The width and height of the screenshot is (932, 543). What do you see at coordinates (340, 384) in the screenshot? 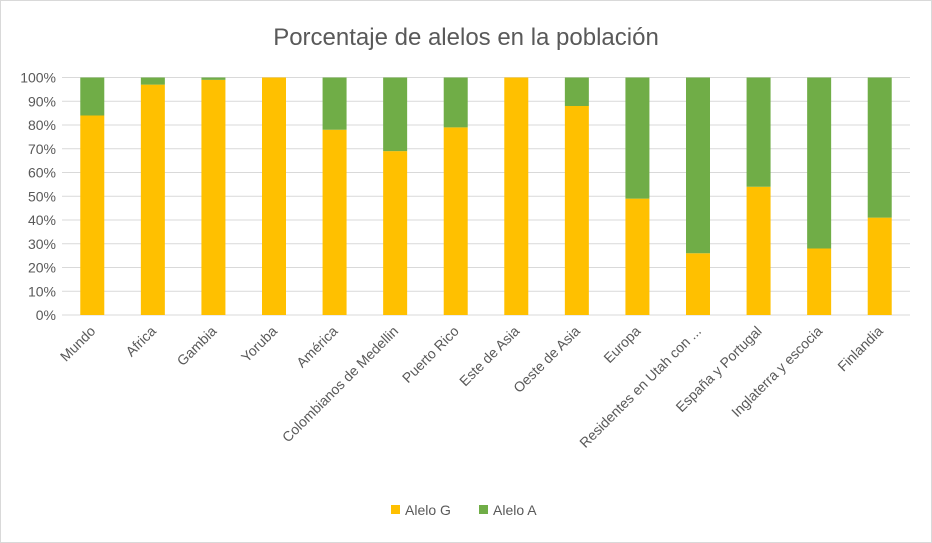
I see `x-category-label: Colombianos de Medellin` at bounding box center [340, 384].